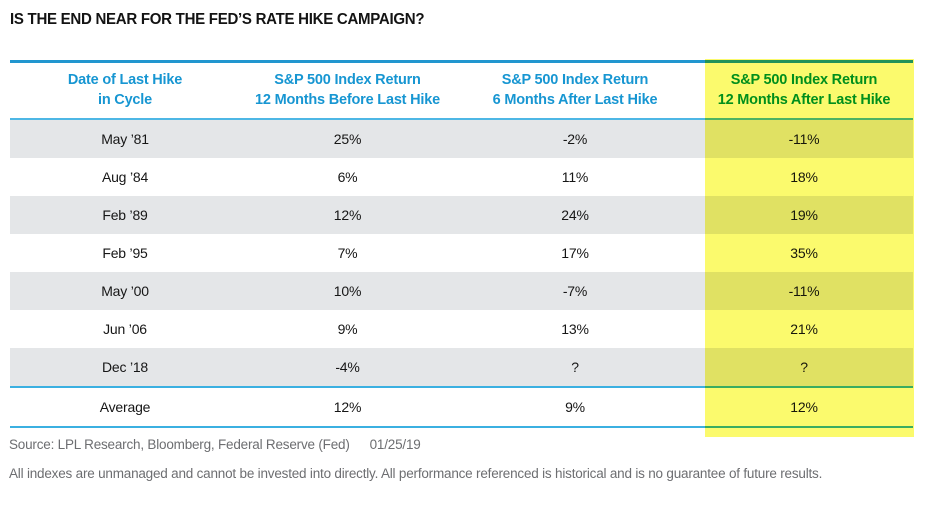  Describe the element at coordinates (347, 367) in the screenshot. I see `cell-before-12m: -4%` at that location.